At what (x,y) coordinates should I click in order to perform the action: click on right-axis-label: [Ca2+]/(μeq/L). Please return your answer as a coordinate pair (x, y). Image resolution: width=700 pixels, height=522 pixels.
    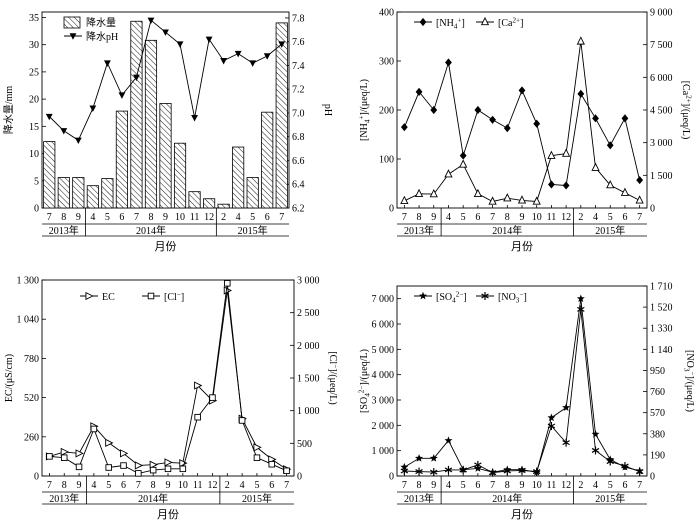
    Looking at the image, I should click on (686, 110).